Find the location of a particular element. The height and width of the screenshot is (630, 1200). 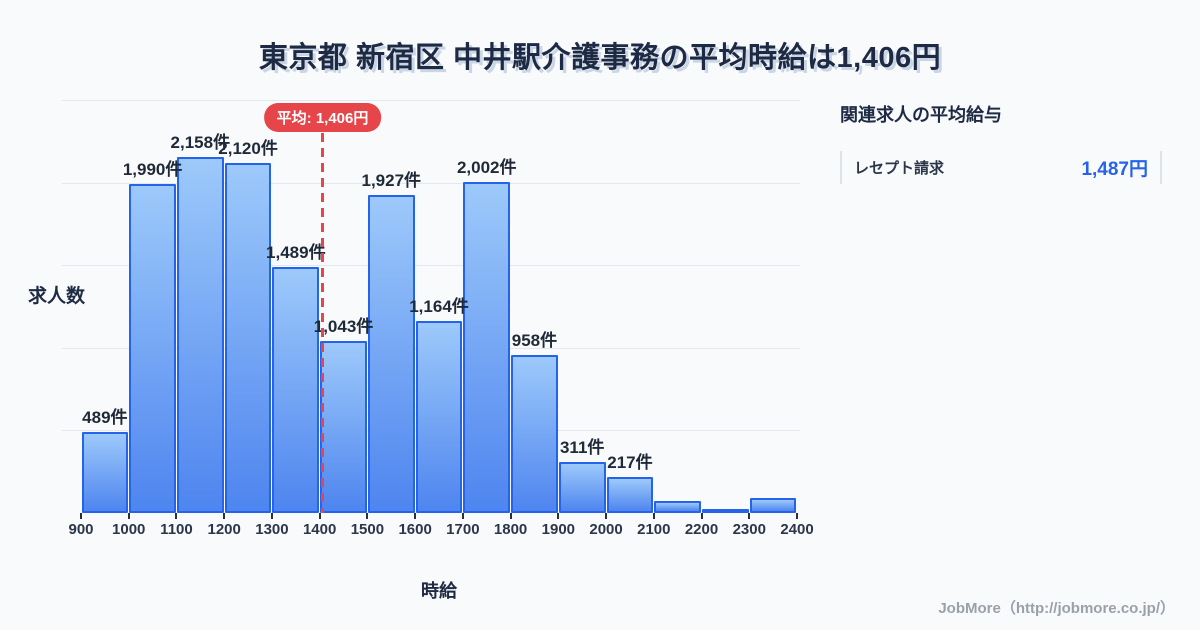

x-axis-tick-label: 2000 is located at coordinates (606, 529).